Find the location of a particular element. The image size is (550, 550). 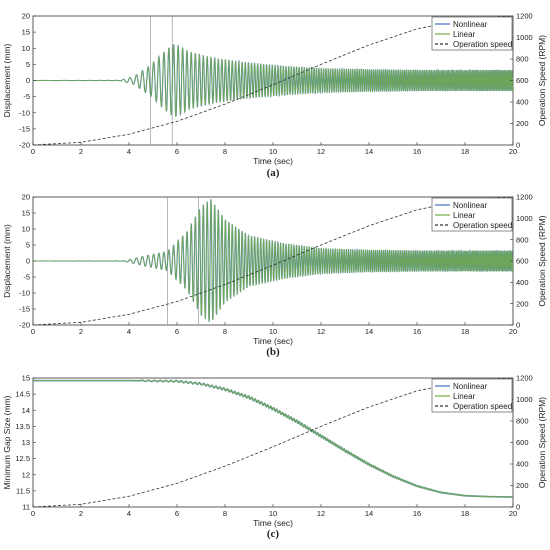

y-tick-label: 12.5 is located at coordinates (22, 458).